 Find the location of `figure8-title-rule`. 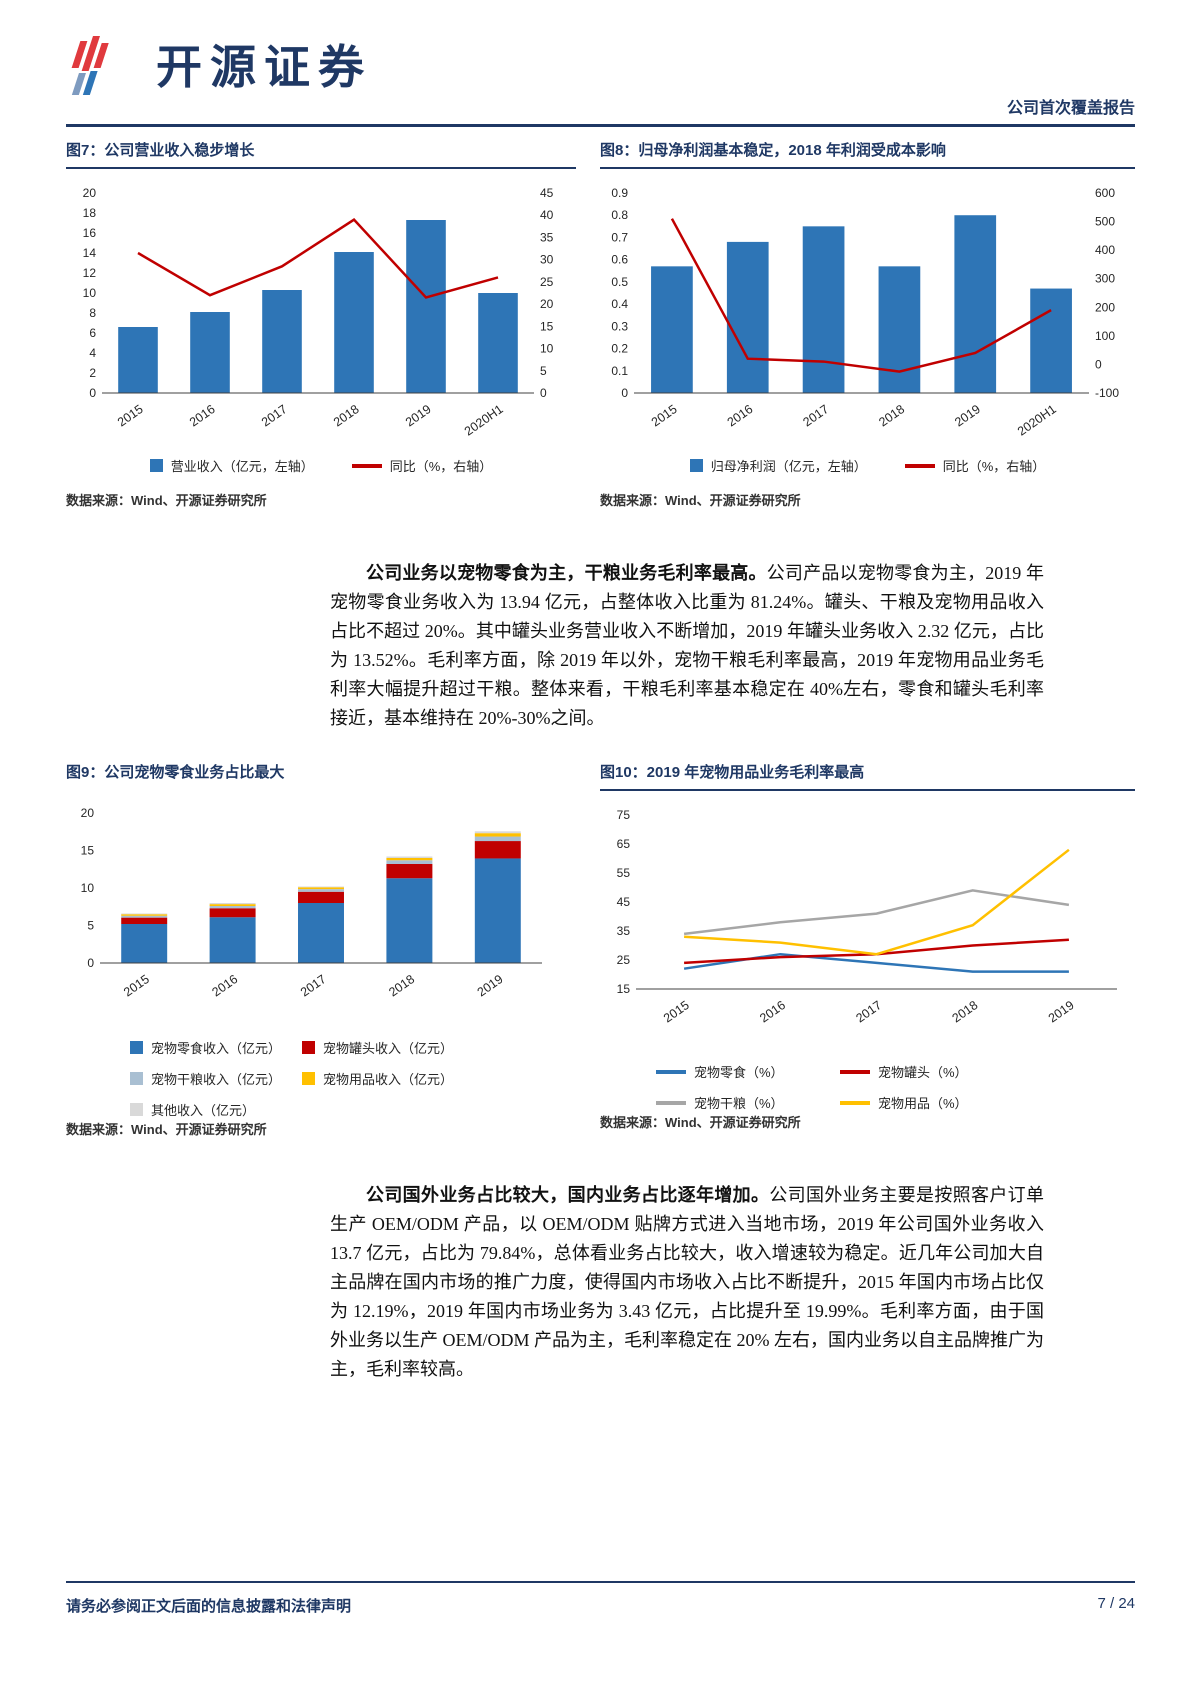

figure8-title-rule is located at coordinates (867, 168).